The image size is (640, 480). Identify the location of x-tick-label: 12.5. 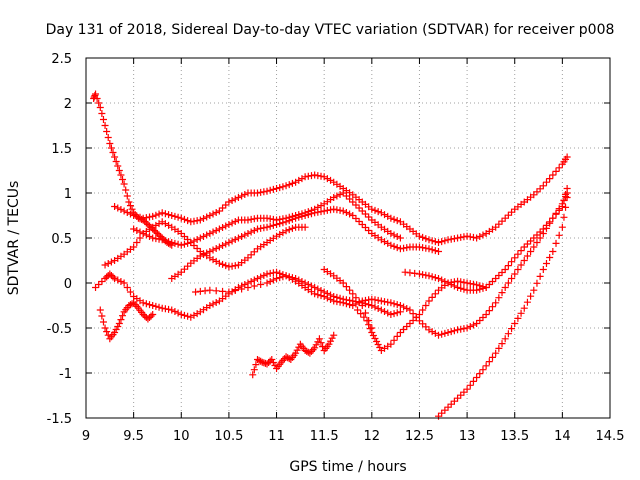
(419, 436).